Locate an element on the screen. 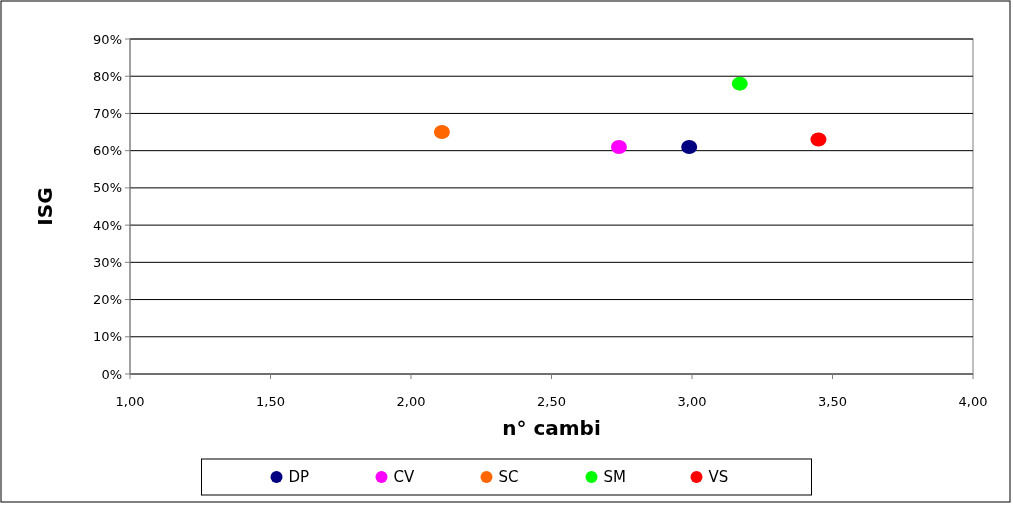 This screenshot has height=509, width=1013. legend-label: CV is located at coordinates (404, 477).